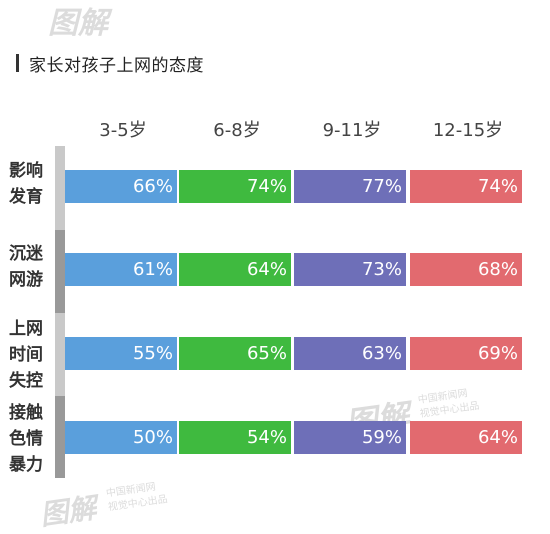  I want to click on value-cell: 68%, so click(466, 269).